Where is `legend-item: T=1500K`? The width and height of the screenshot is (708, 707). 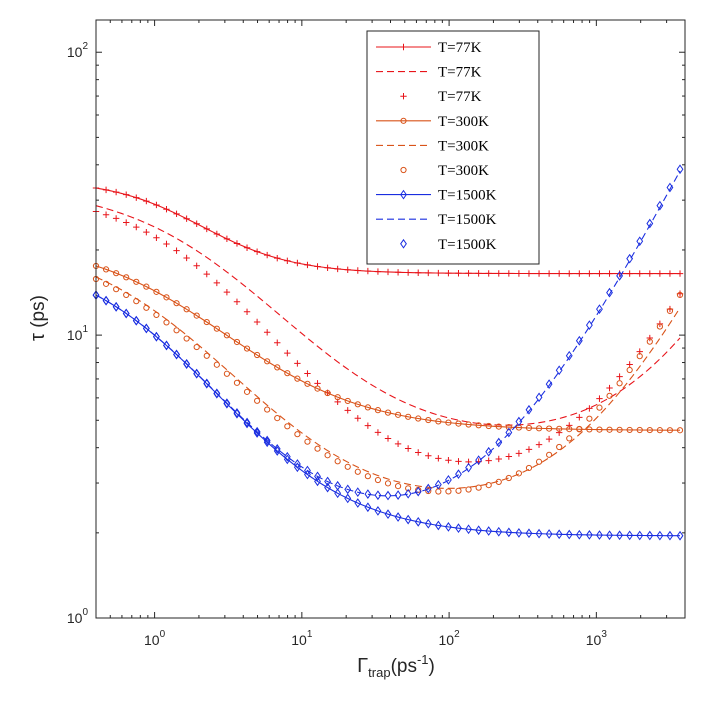
legend-item: T=1500K is located at coordinates (448, 245).